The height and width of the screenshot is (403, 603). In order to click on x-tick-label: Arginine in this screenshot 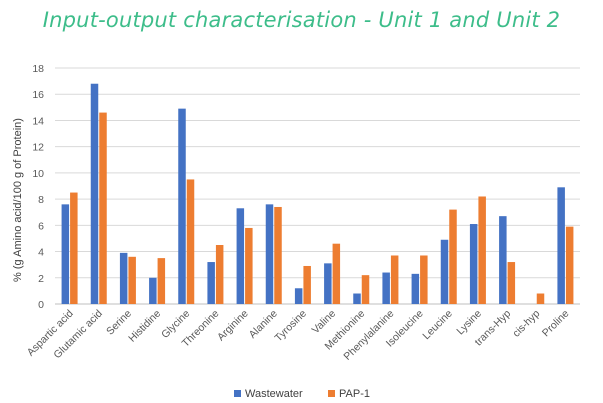, I will do `click(233, 326)`.